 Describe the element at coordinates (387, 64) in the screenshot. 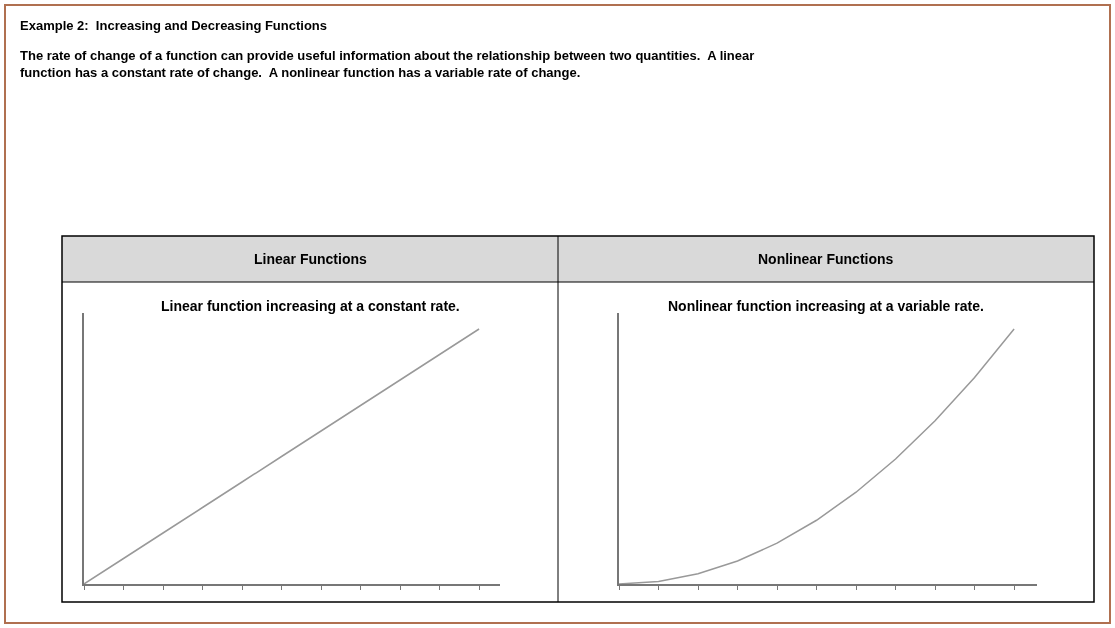

I see `text: The rate of change of a function can provide useful information about the relationship between two quantities. A linear function has a constant rate of change. A nonlinear function has a variable rate of change.` at that location.